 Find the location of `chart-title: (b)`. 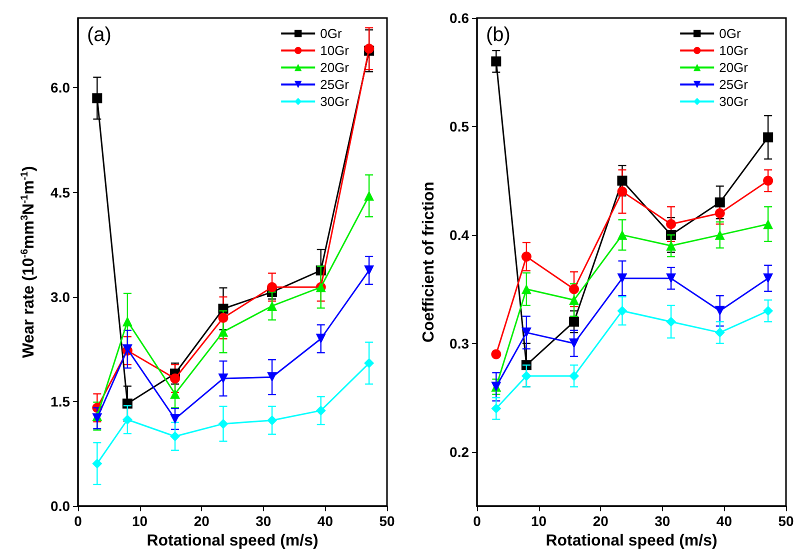

chart-title: (b) is located at coordinates (498, 35).